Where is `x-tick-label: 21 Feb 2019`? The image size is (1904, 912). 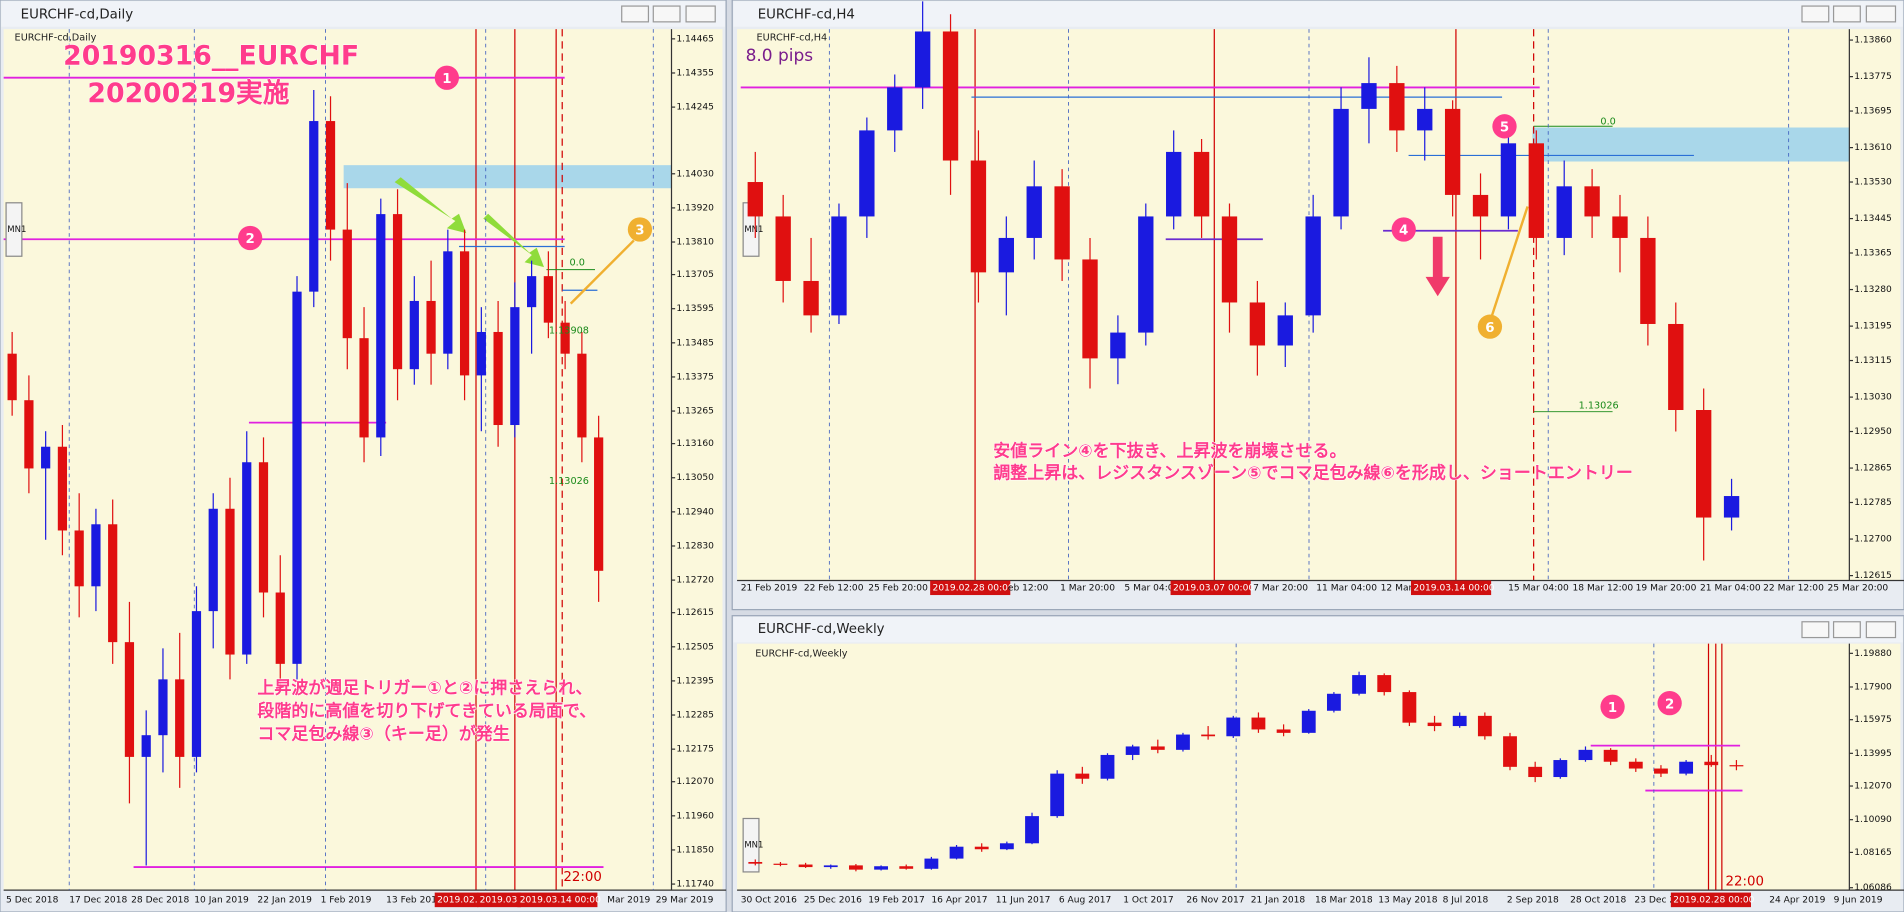
x-tick-label: 21 Feb 2019 is located at coordinates (769, 588).